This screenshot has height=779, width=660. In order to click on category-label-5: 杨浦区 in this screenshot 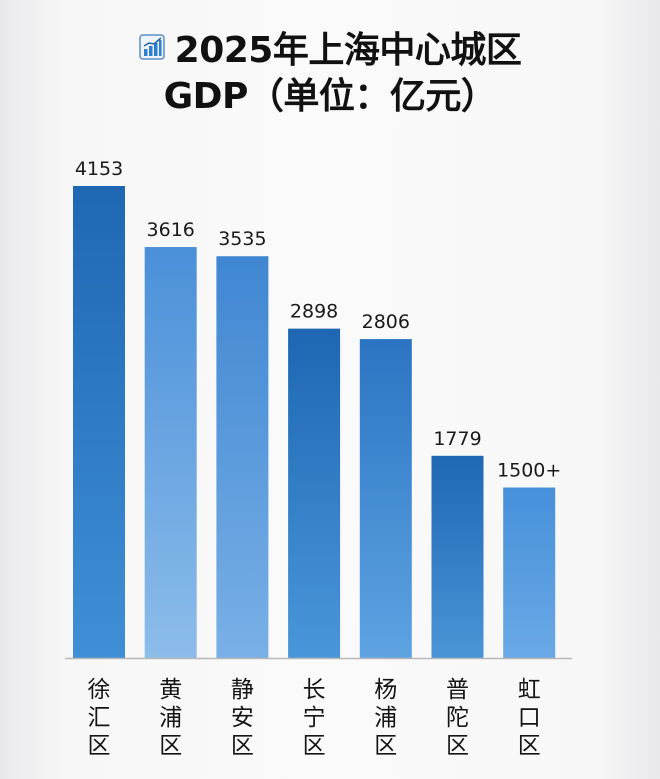, I will do `click(385, 718)`.